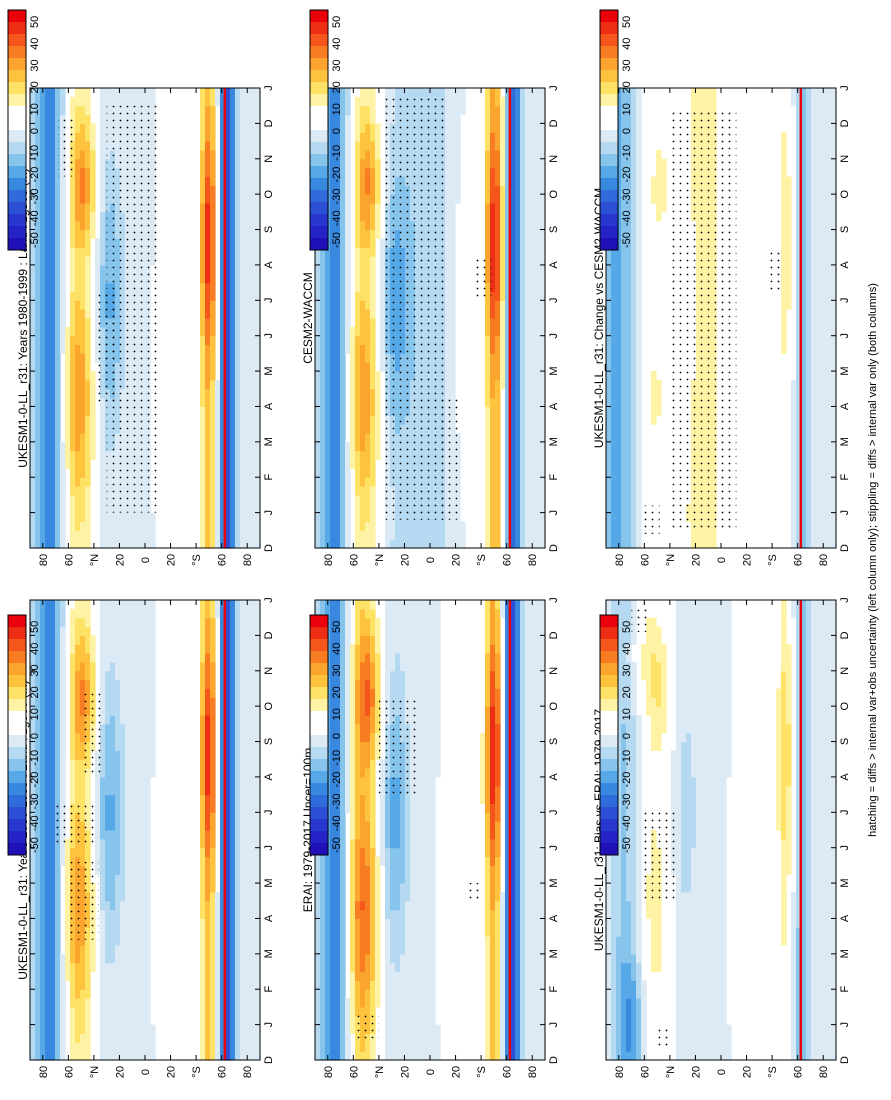 The width and height of the screenshot is (891, 1100). What do you see at coordinates (269, 741) in the screenshot?
I see `month-tick-label: S` at bounding box center [269, 741].